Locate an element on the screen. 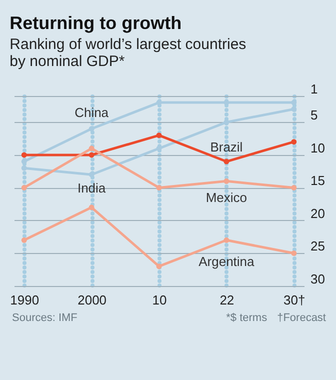 Image resolution: width=336 pixels, height=380 pixels. y-tick-label: 15 is located at coordinates (317, 180).